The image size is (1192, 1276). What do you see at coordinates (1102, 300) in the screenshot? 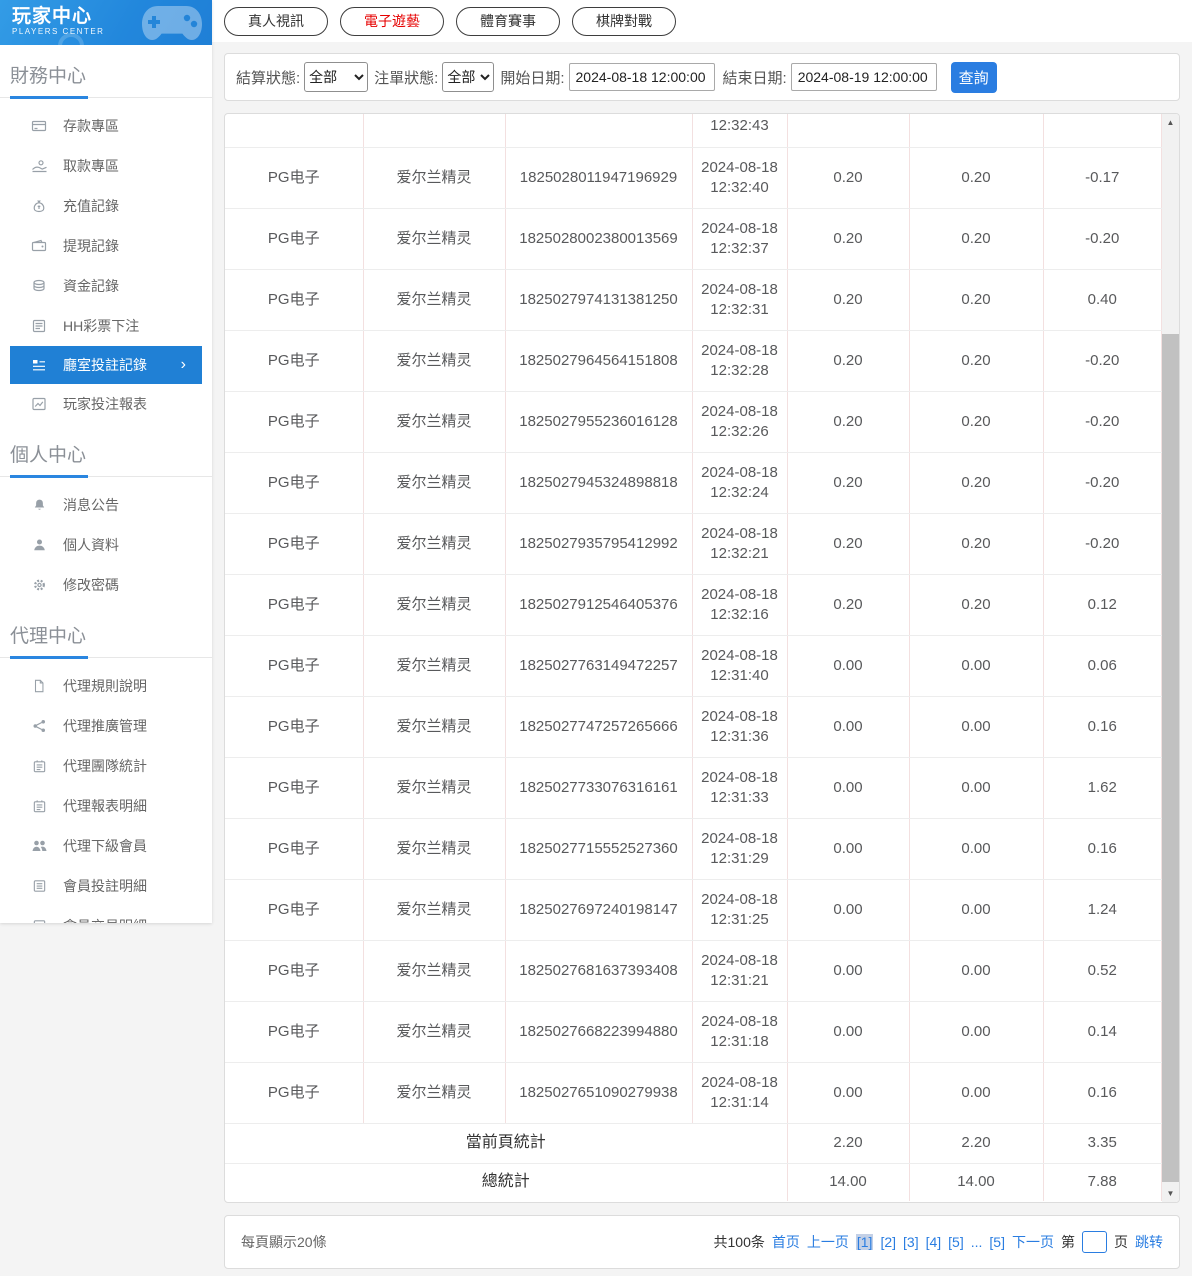
I see `cell-win-loss: 0.40` at bounding box center [1102, 300].